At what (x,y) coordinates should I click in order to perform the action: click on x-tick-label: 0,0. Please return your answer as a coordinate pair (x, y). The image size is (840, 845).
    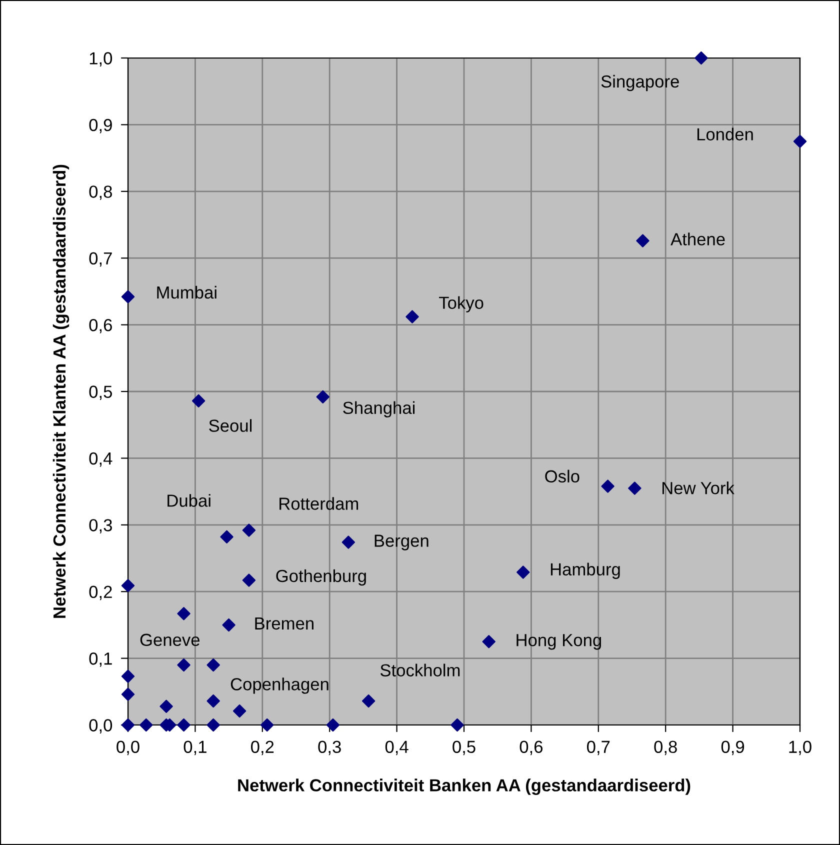
    Looking at the image, I should click on (128, 748).